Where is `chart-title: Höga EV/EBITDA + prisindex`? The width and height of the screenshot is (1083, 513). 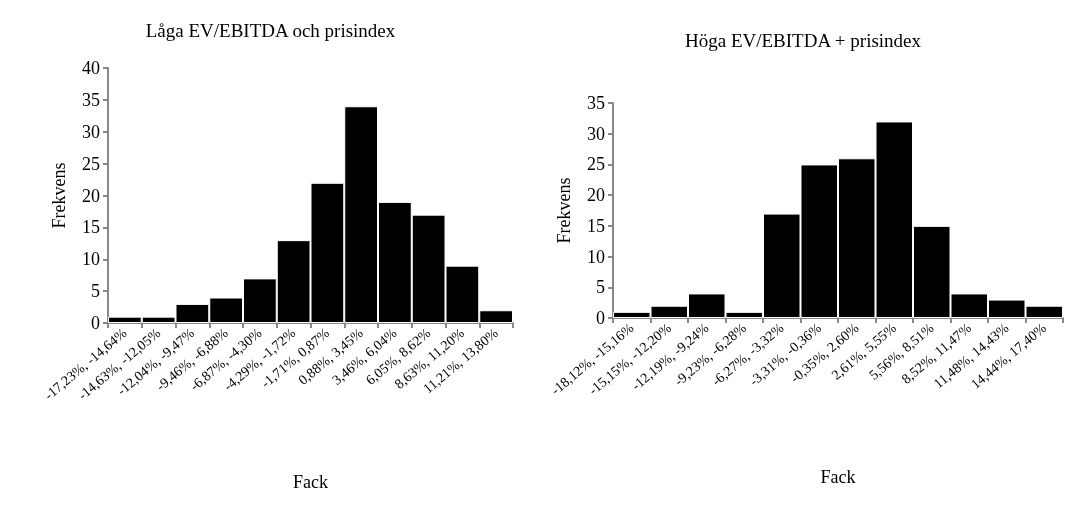 chart-title: Höga EV/EBITDA + prisindex is located at coordinates (803, 40).